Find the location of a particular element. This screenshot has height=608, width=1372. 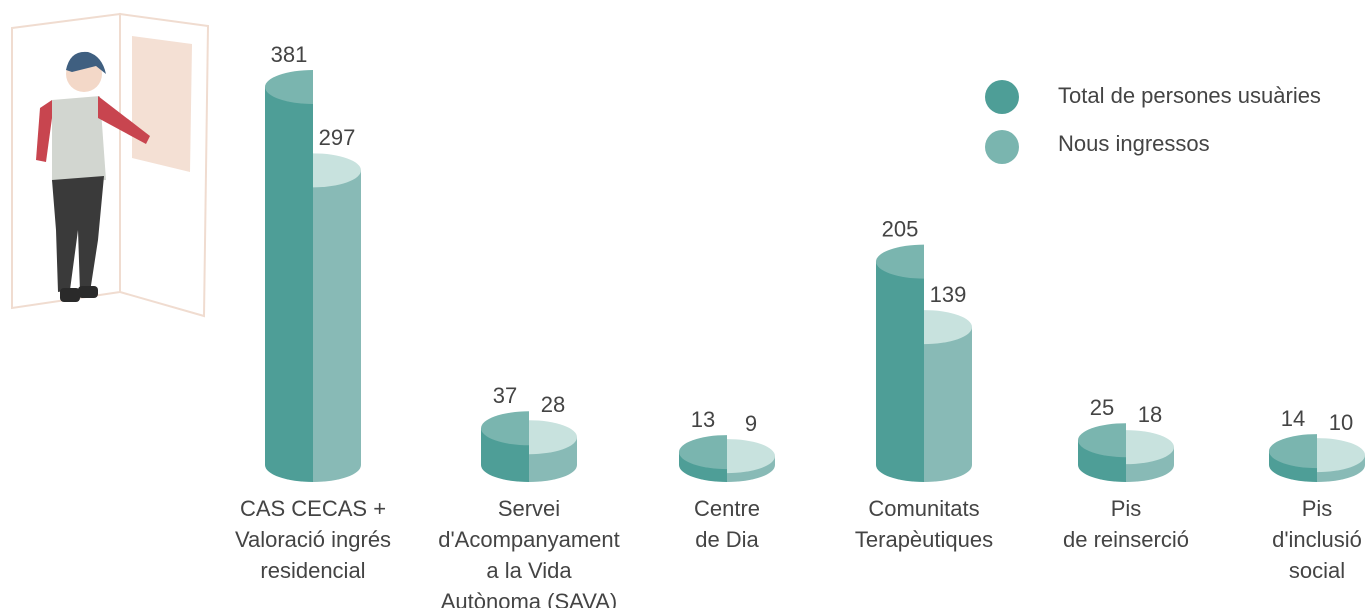

x-tick-label: a la Vida is located at coordinates (529, 570).